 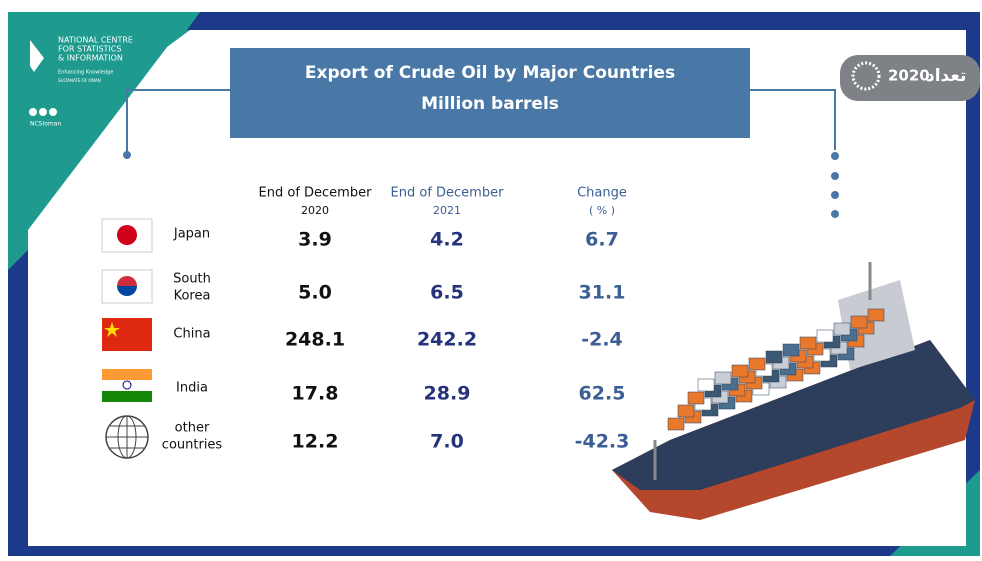 What do you see at coordinates (315, 340) in the screenshot?
I see `cell-value: 248.1` at bounding box center [315, 340].